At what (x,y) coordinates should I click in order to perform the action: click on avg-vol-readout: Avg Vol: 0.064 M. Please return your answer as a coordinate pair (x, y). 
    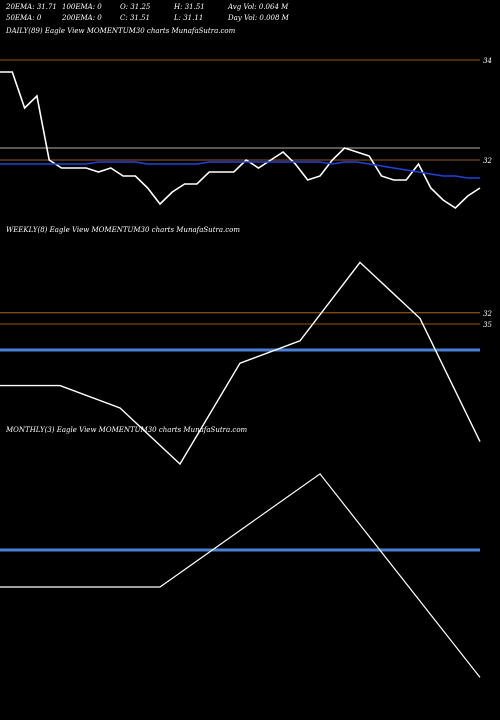
    Looking at the image, I should click on (258, 7).